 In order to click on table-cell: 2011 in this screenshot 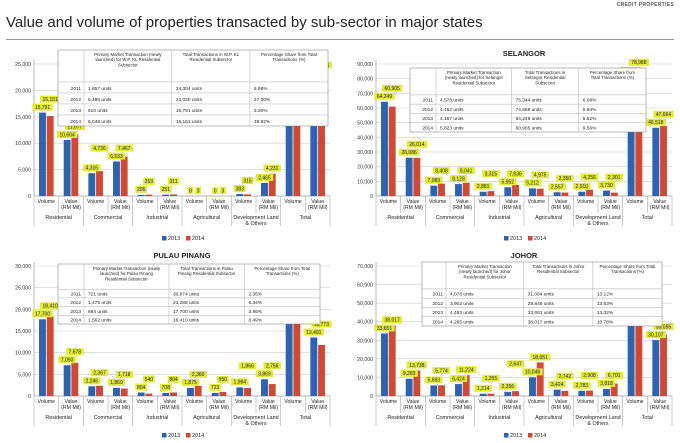, I will do `click(438, 295)`.